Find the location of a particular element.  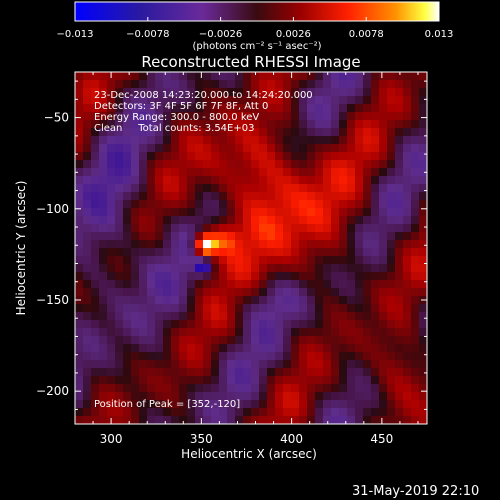

x-tick-label: 350 is located at coordinates (201, 439).